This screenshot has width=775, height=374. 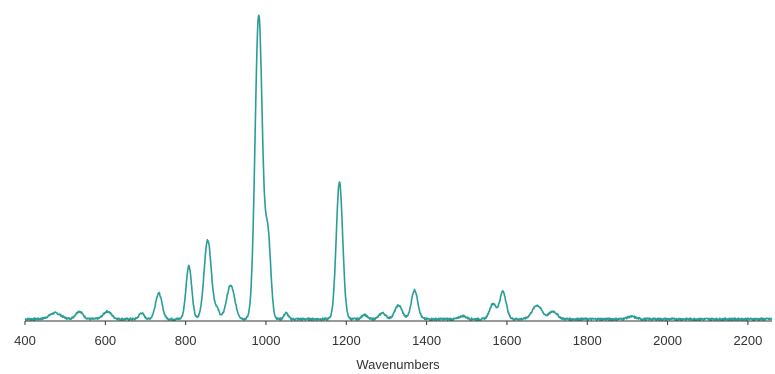 I want to click on x-tick-label: 1600, so click(x=506, y=340).